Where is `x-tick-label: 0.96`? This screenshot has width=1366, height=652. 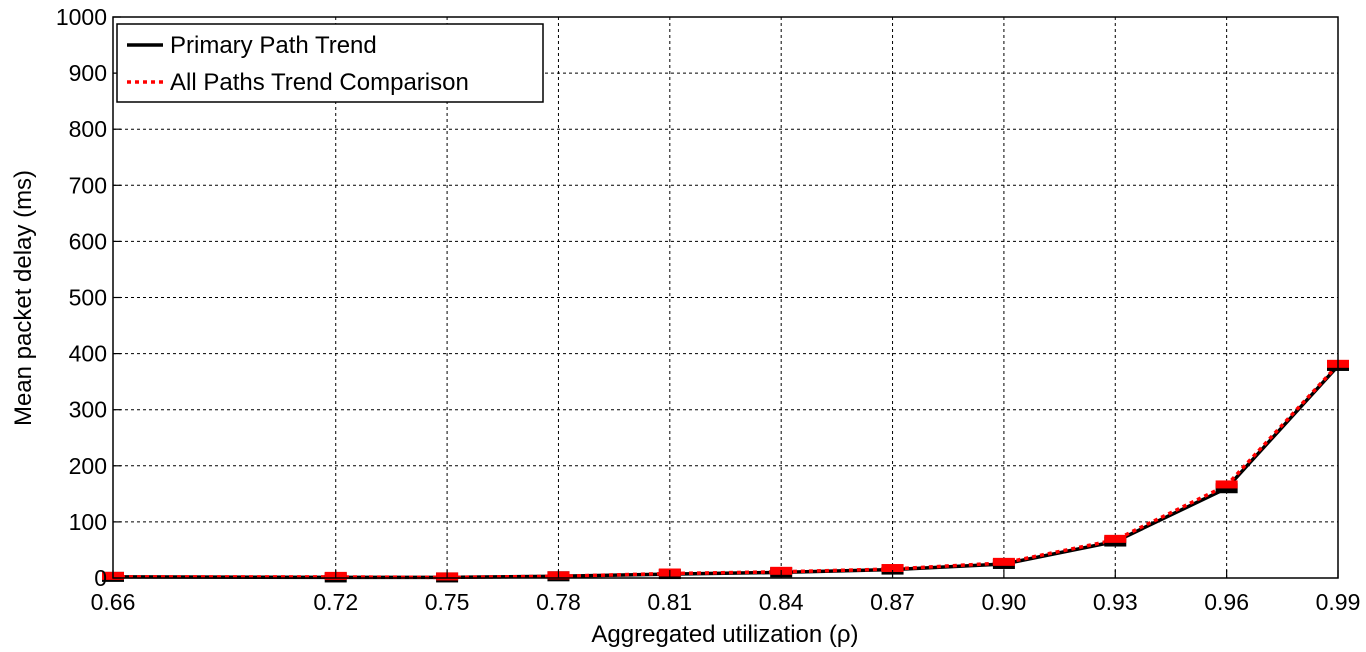 x-tick-label: 0.96 is located at coordinates (1226, 602).